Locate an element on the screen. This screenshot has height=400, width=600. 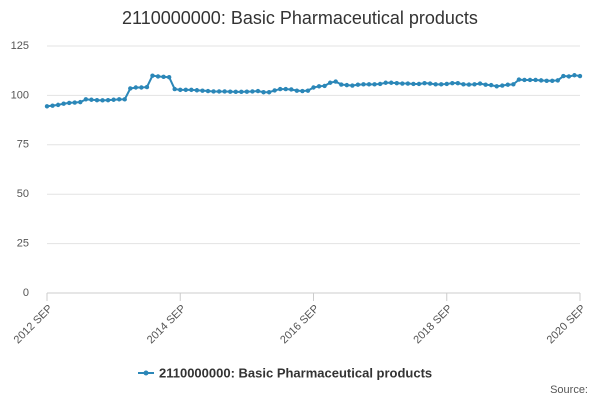
x-tick-label: 2012 SEP is located at coordinates (34, 325).